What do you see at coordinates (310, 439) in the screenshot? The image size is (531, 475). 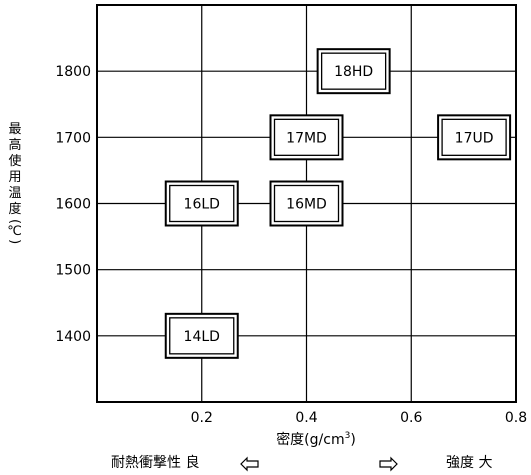 I see `x-axis-label-main: 密度(g/cm` at bounding box center [310, 439].